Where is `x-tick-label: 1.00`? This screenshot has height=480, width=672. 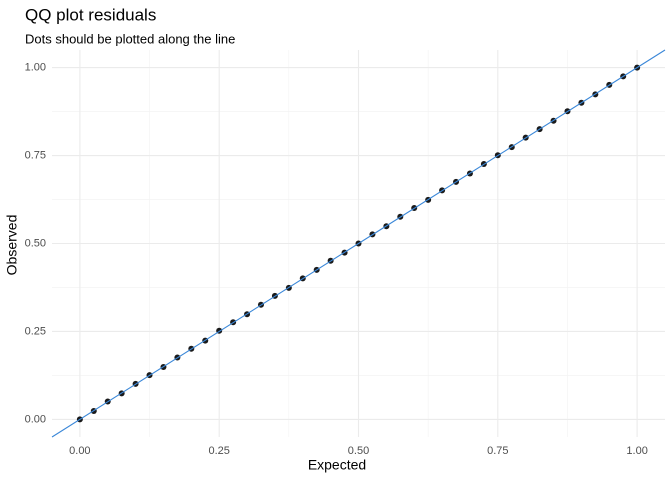 x-tick-label: 1.00 is located at coordinates (636, 451).